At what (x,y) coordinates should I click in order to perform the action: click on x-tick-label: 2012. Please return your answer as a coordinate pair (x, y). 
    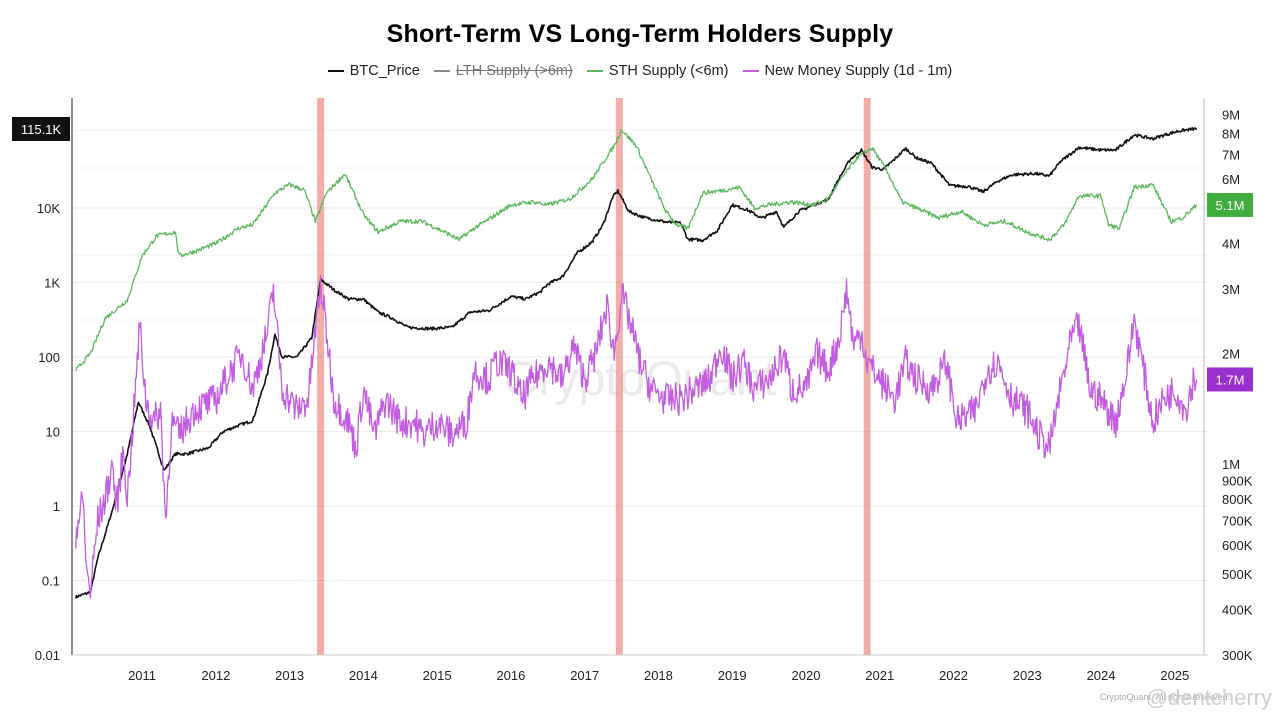
    Looking at the image, I should click on (215, 675).